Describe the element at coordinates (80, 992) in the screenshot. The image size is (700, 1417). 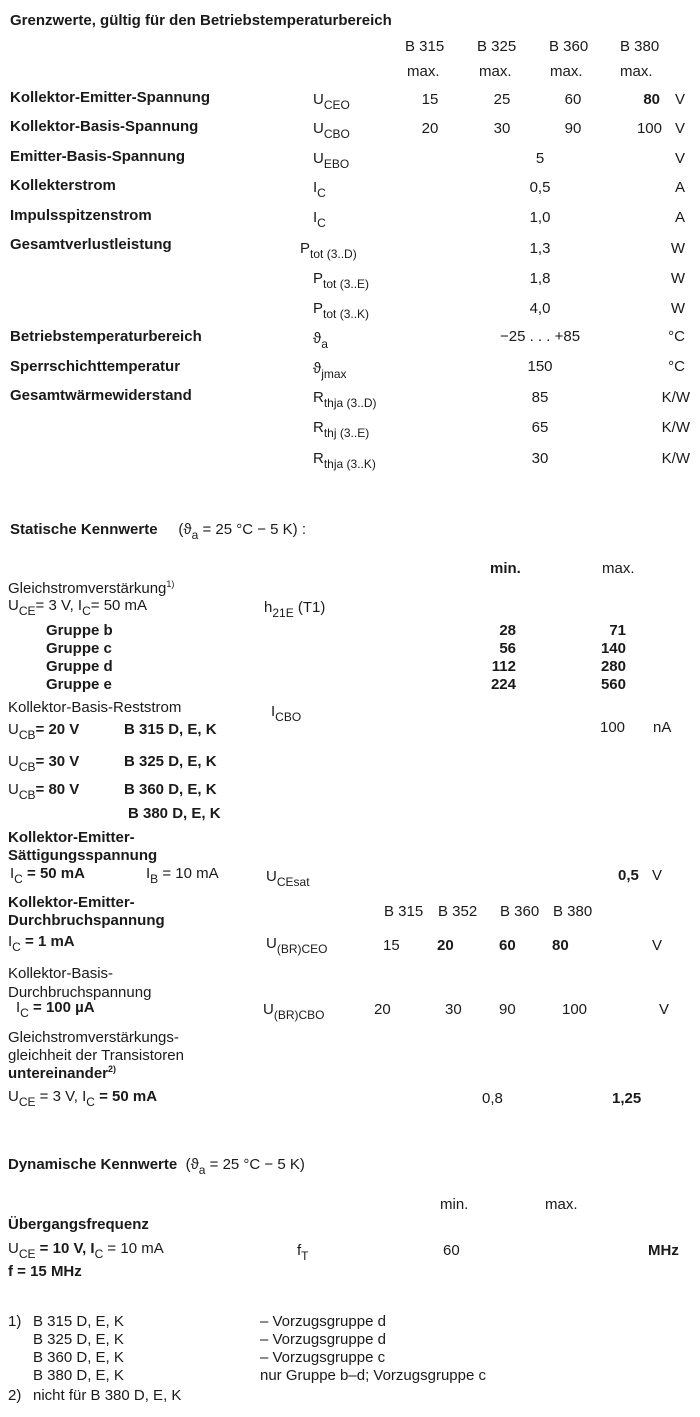
I see `bcbo-label: Durchbruchspannung` at that location.